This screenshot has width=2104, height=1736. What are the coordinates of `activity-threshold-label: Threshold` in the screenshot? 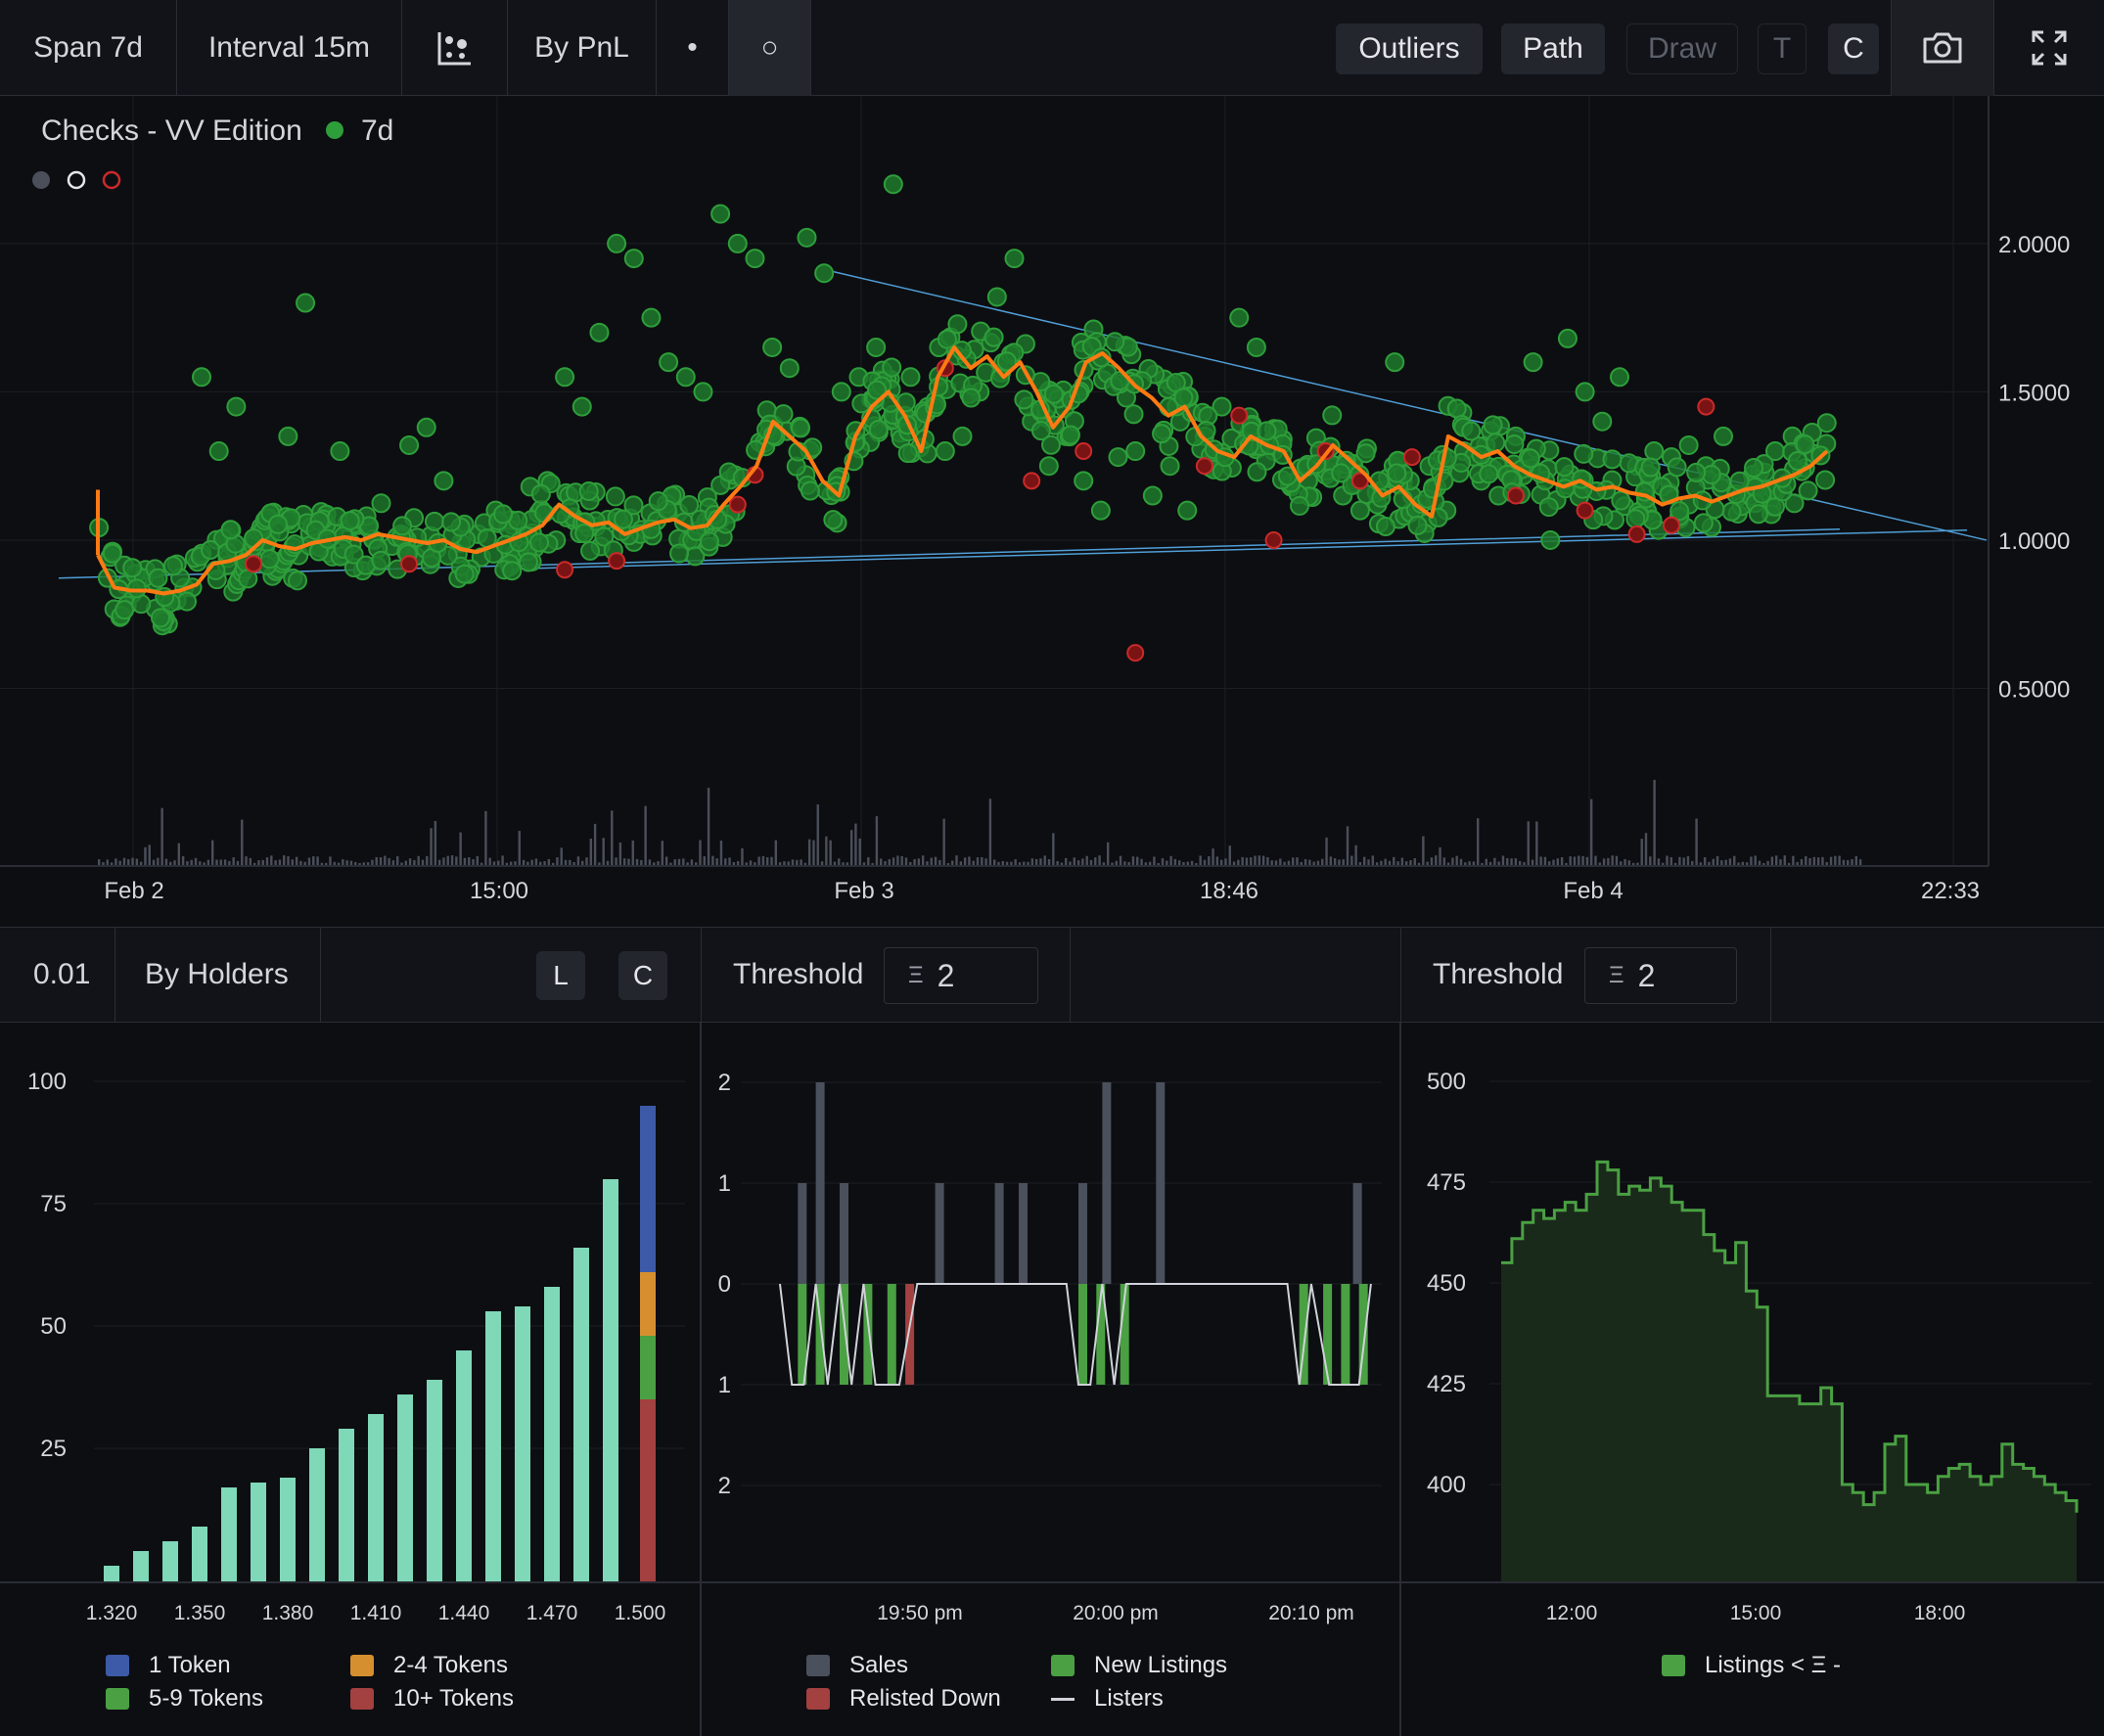 It's located at (799, 974).